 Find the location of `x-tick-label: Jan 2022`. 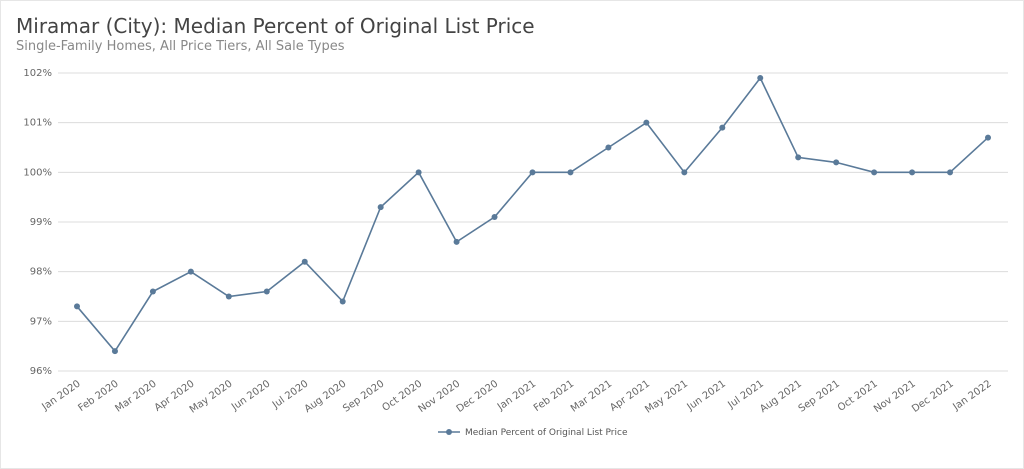

x-tick-label: Jan 2022 is located at coordinates (972, 395).